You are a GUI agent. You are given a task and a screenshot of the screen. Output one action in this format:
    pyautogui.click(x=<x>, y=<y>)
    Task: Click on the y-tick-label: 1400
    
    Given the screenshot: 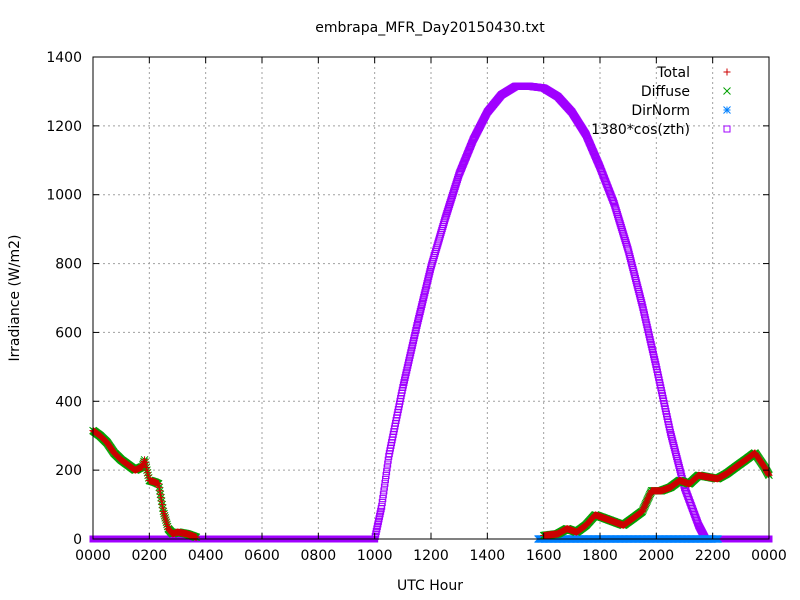 What is the action you would take?
    pyautogui.click(x=64, y=58)
    